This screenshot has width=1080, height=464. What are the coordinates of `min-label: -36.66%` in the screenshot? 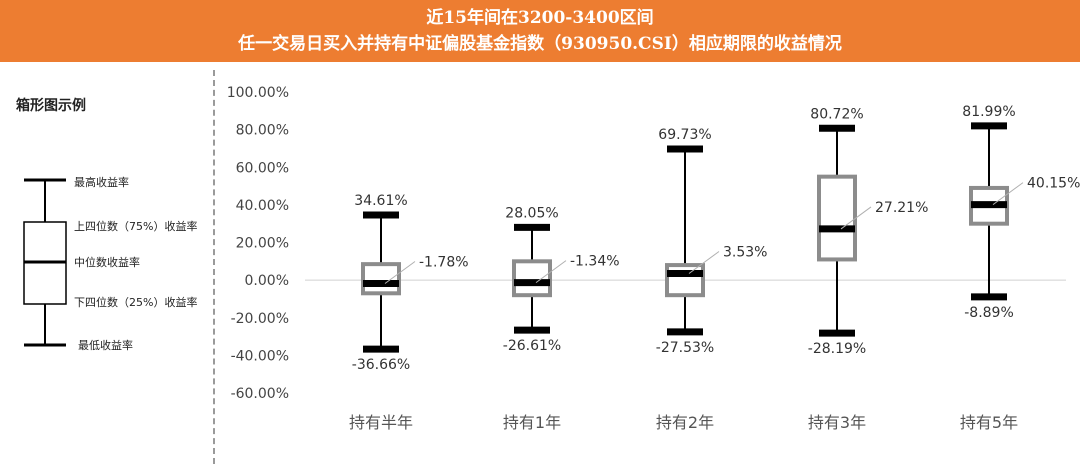 It's located at (381, 365).